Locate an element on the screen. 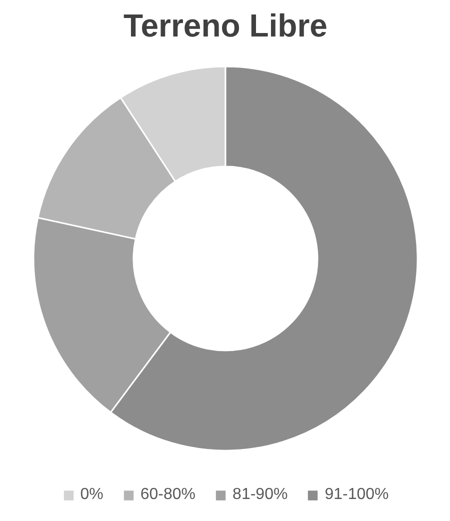 The height and width of the screenshot is (521, 450). chart-title: Terreno Libre is located at coordinates (226, 26).